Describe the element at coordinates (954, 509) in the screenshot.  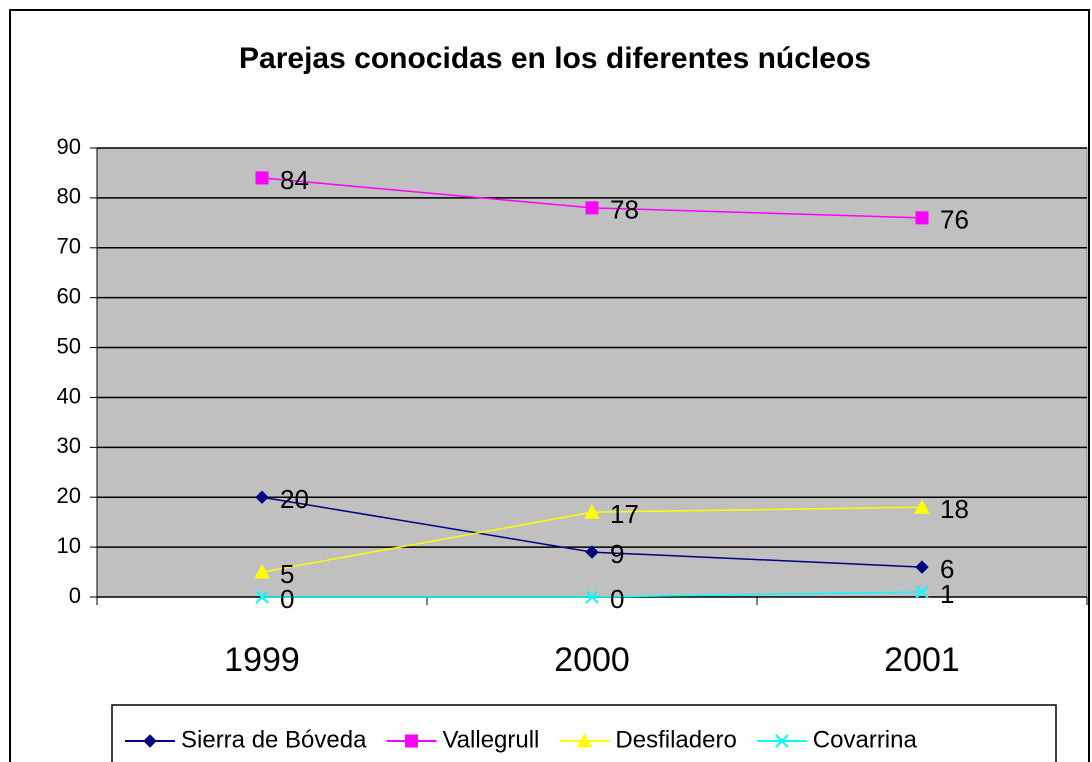
I see `data-label: 18` at that location.